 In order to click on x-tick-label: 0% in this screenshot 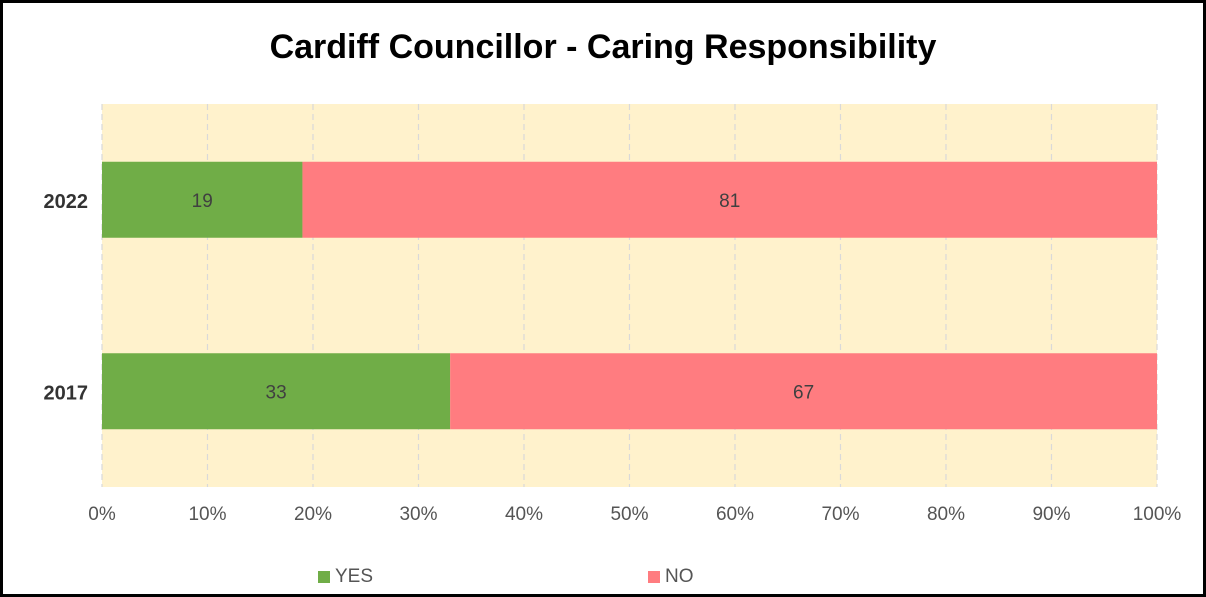, I will do `click(102, 514)`.